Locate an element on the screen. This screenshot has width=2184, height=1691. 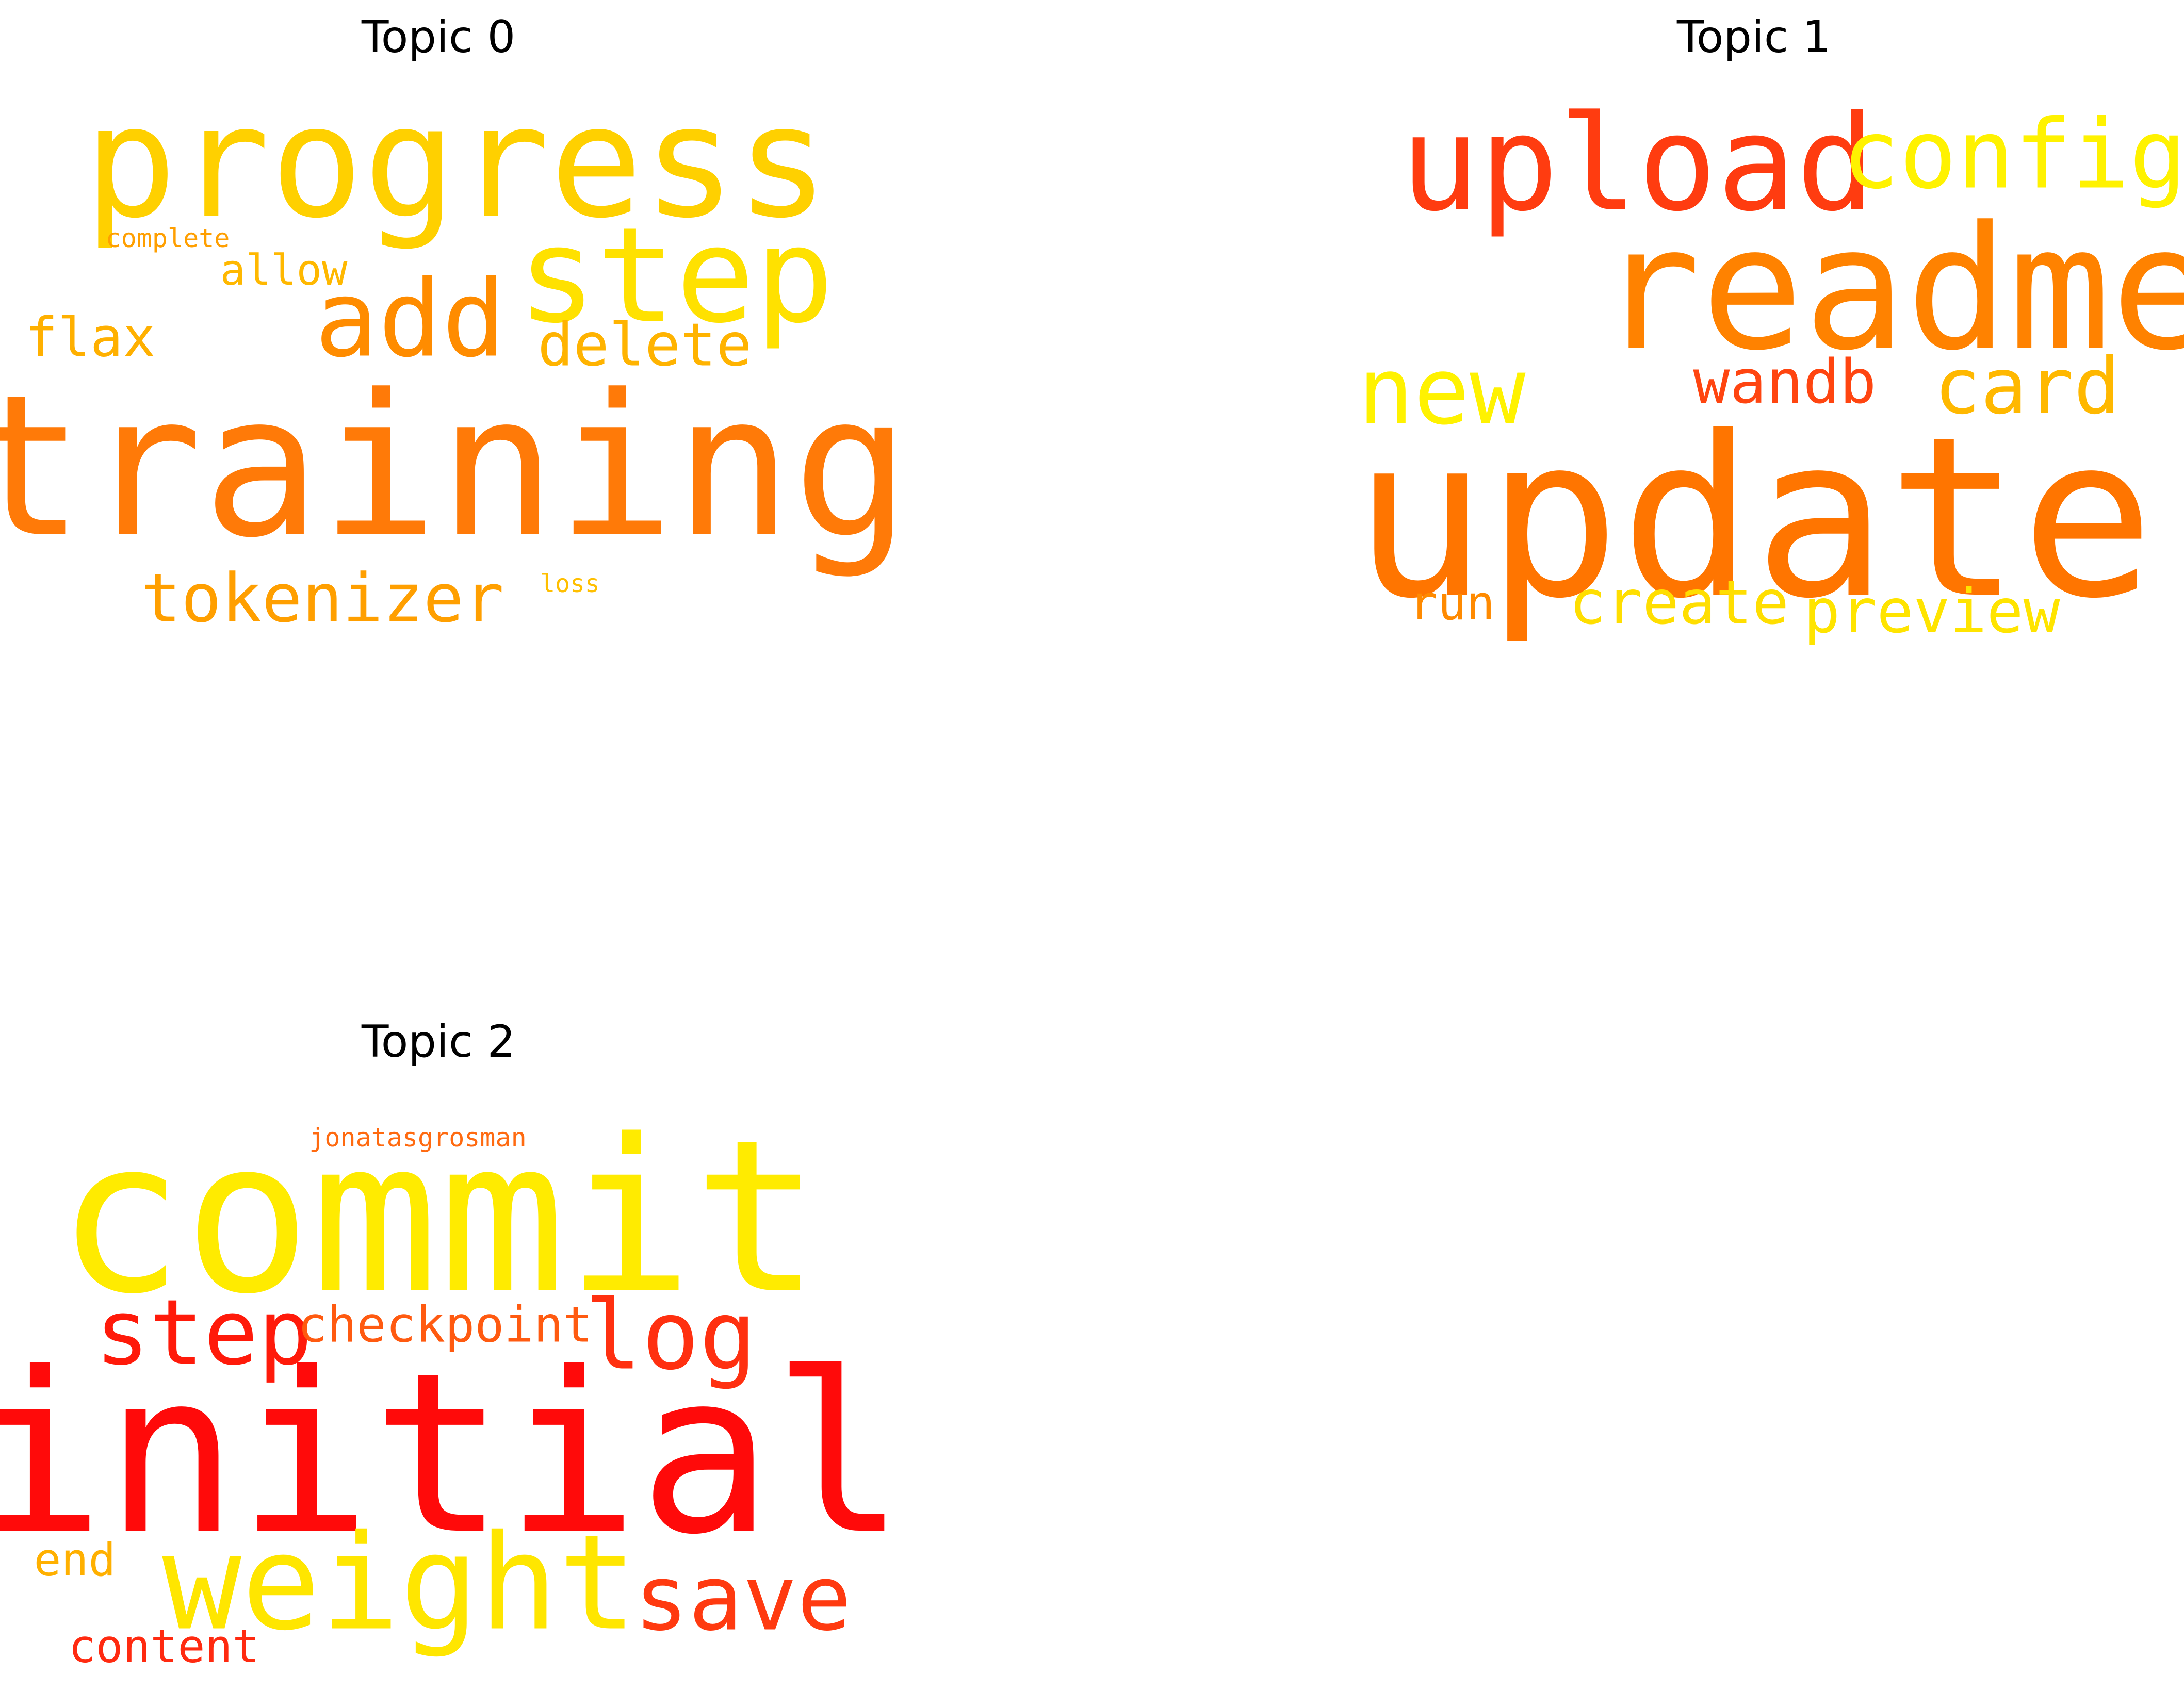
word-cloud-word: tokenizer is located at coordinates (322, 598).